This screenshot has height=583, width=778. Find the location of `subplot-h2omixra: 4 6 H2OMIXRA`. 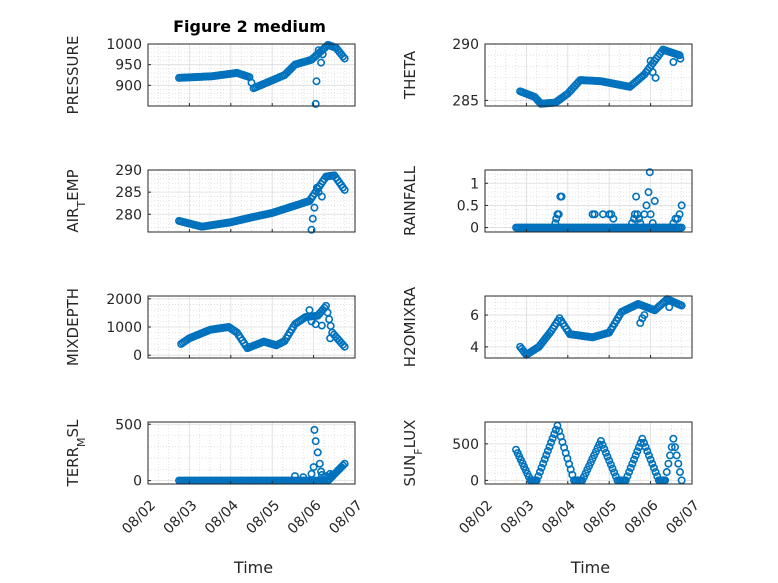

subplot-h2omixra: 4 6 H2OMIXRA is located at coordinates (547, 326).